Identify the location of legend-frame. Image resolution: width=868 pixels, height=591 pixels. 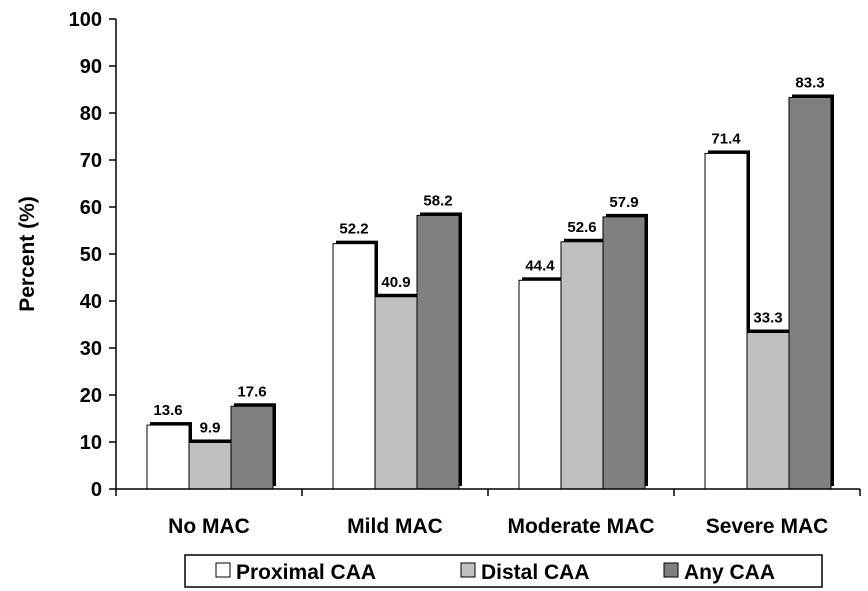
(503, 571).